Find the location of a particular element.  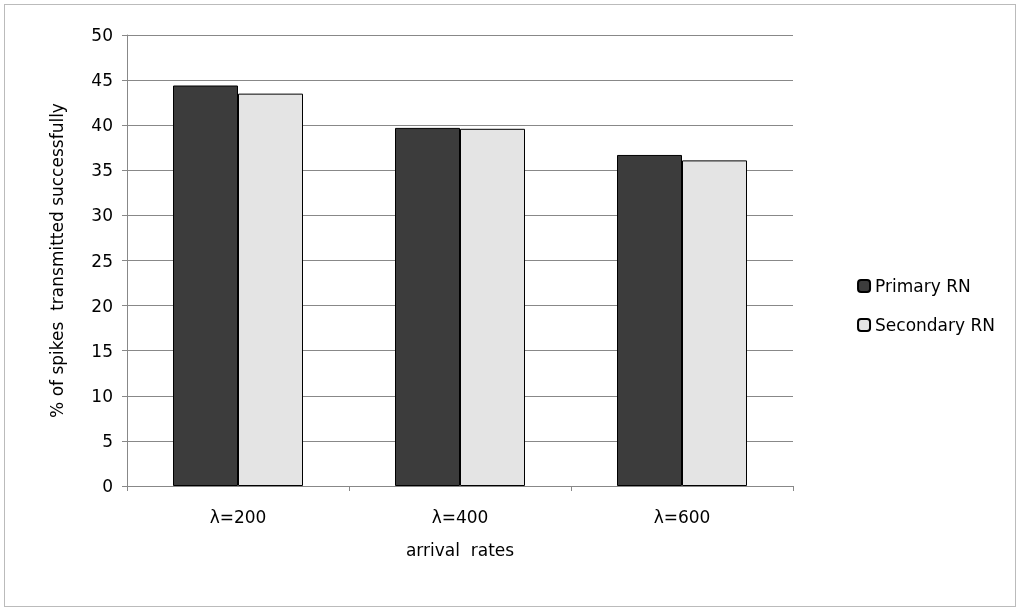

y-tick-label: 30 is located at coordinates (102, 215).